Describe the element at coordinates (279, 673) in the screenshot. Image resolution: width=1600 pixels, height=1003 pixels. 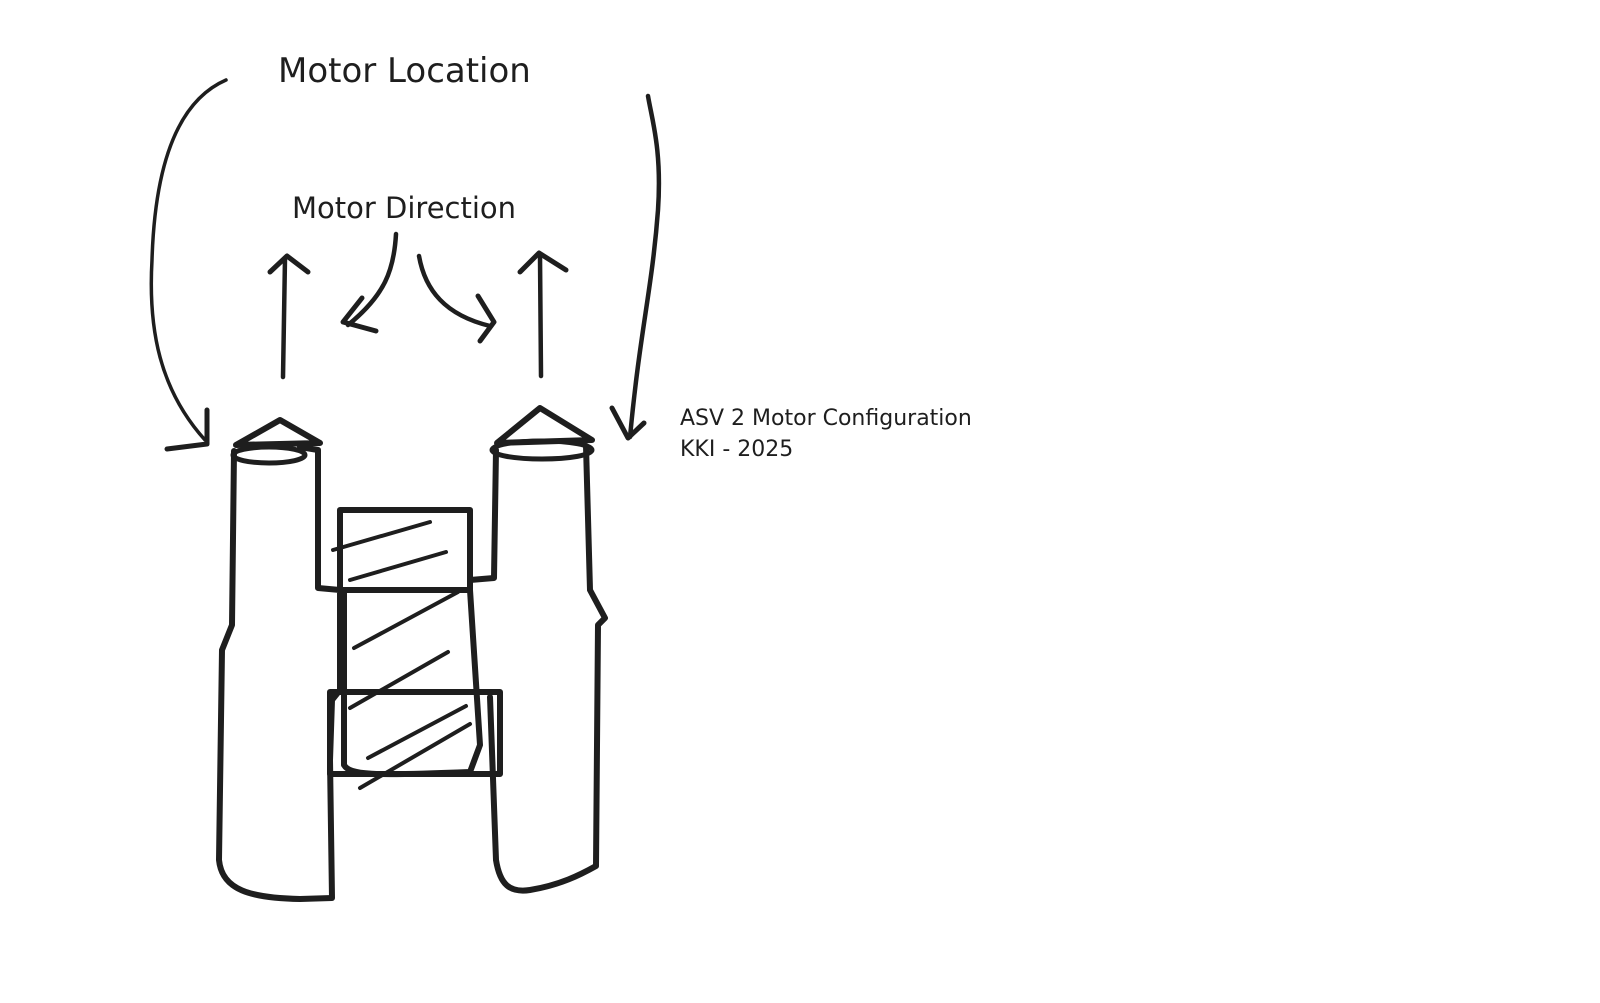
I see `left-hull` at that location.